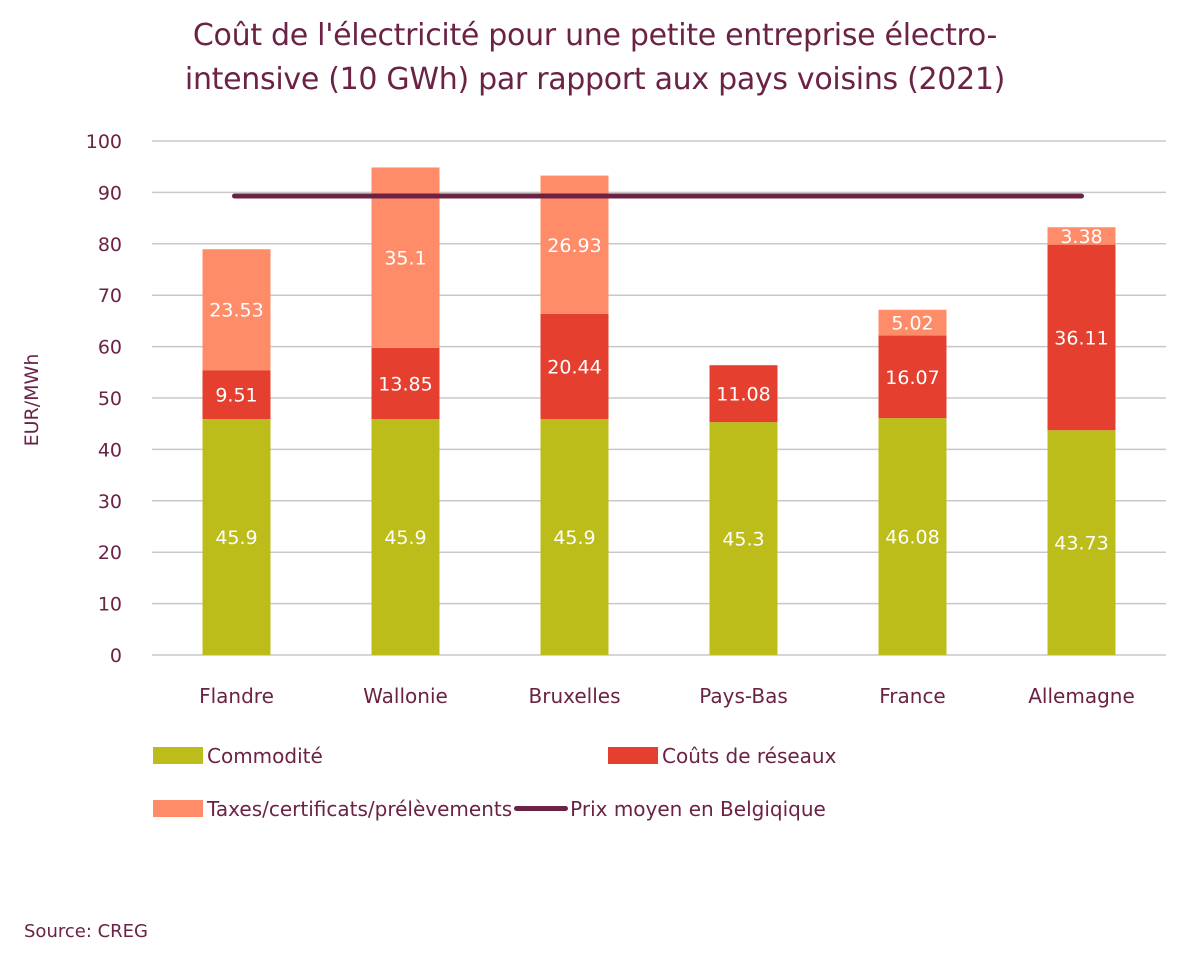 The height and width of the screenshot is (965, 1190). I want to click on y-tick-label: 40, so click(110, 450).